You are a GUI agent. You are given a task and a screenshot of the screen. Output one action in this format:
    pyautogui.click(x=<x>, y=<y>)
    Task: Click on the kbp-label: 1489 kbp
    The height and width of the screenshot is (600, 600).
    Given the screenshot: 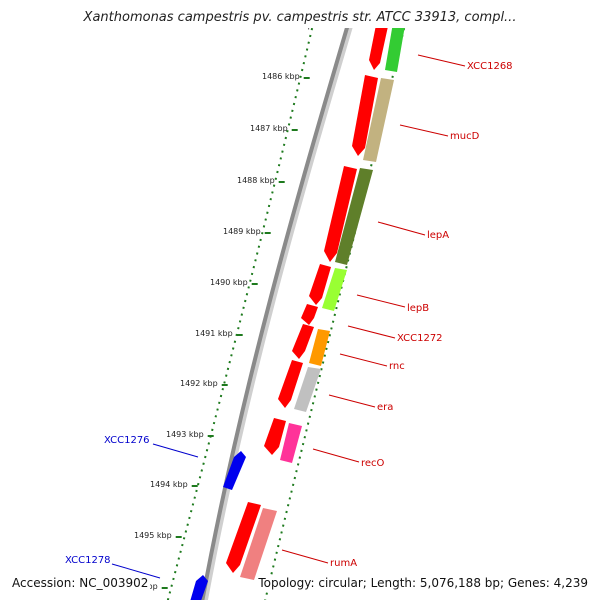 What is the action you would take?
    pyautogui.click(x=242, y=231)
    